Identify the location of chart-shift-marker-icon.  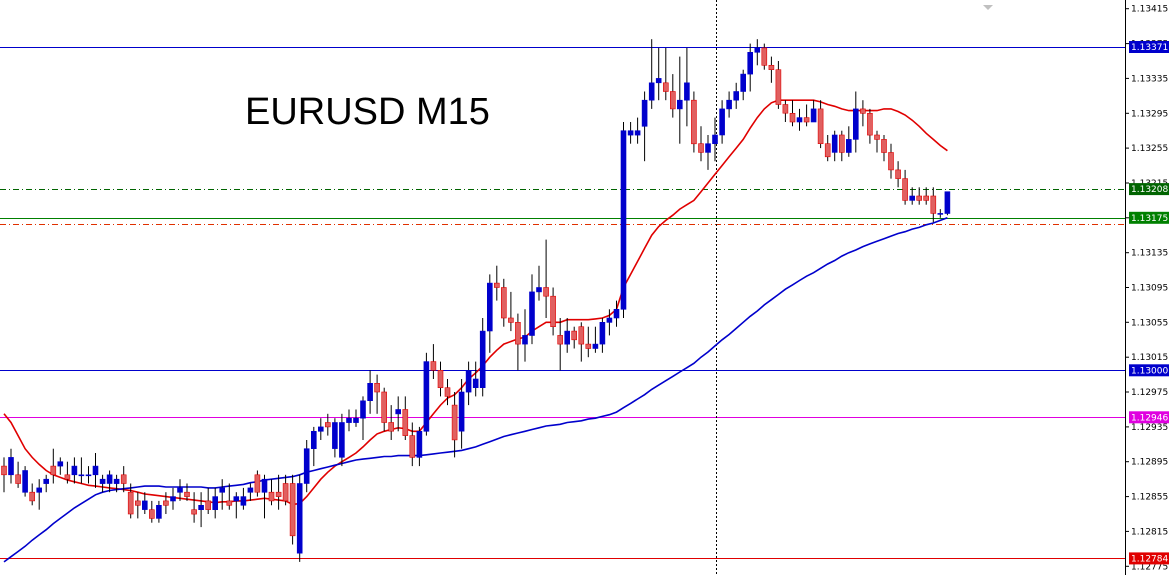
(988, 7).